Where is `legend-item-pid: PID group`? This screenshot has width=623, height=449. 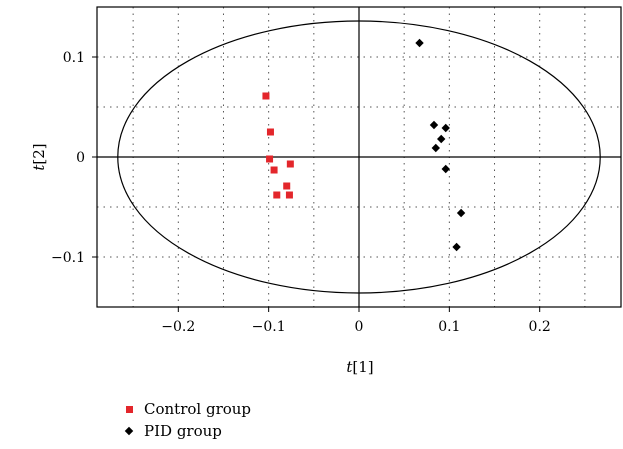
legend-item-pid: PID group is located at coordinates (186, 431).